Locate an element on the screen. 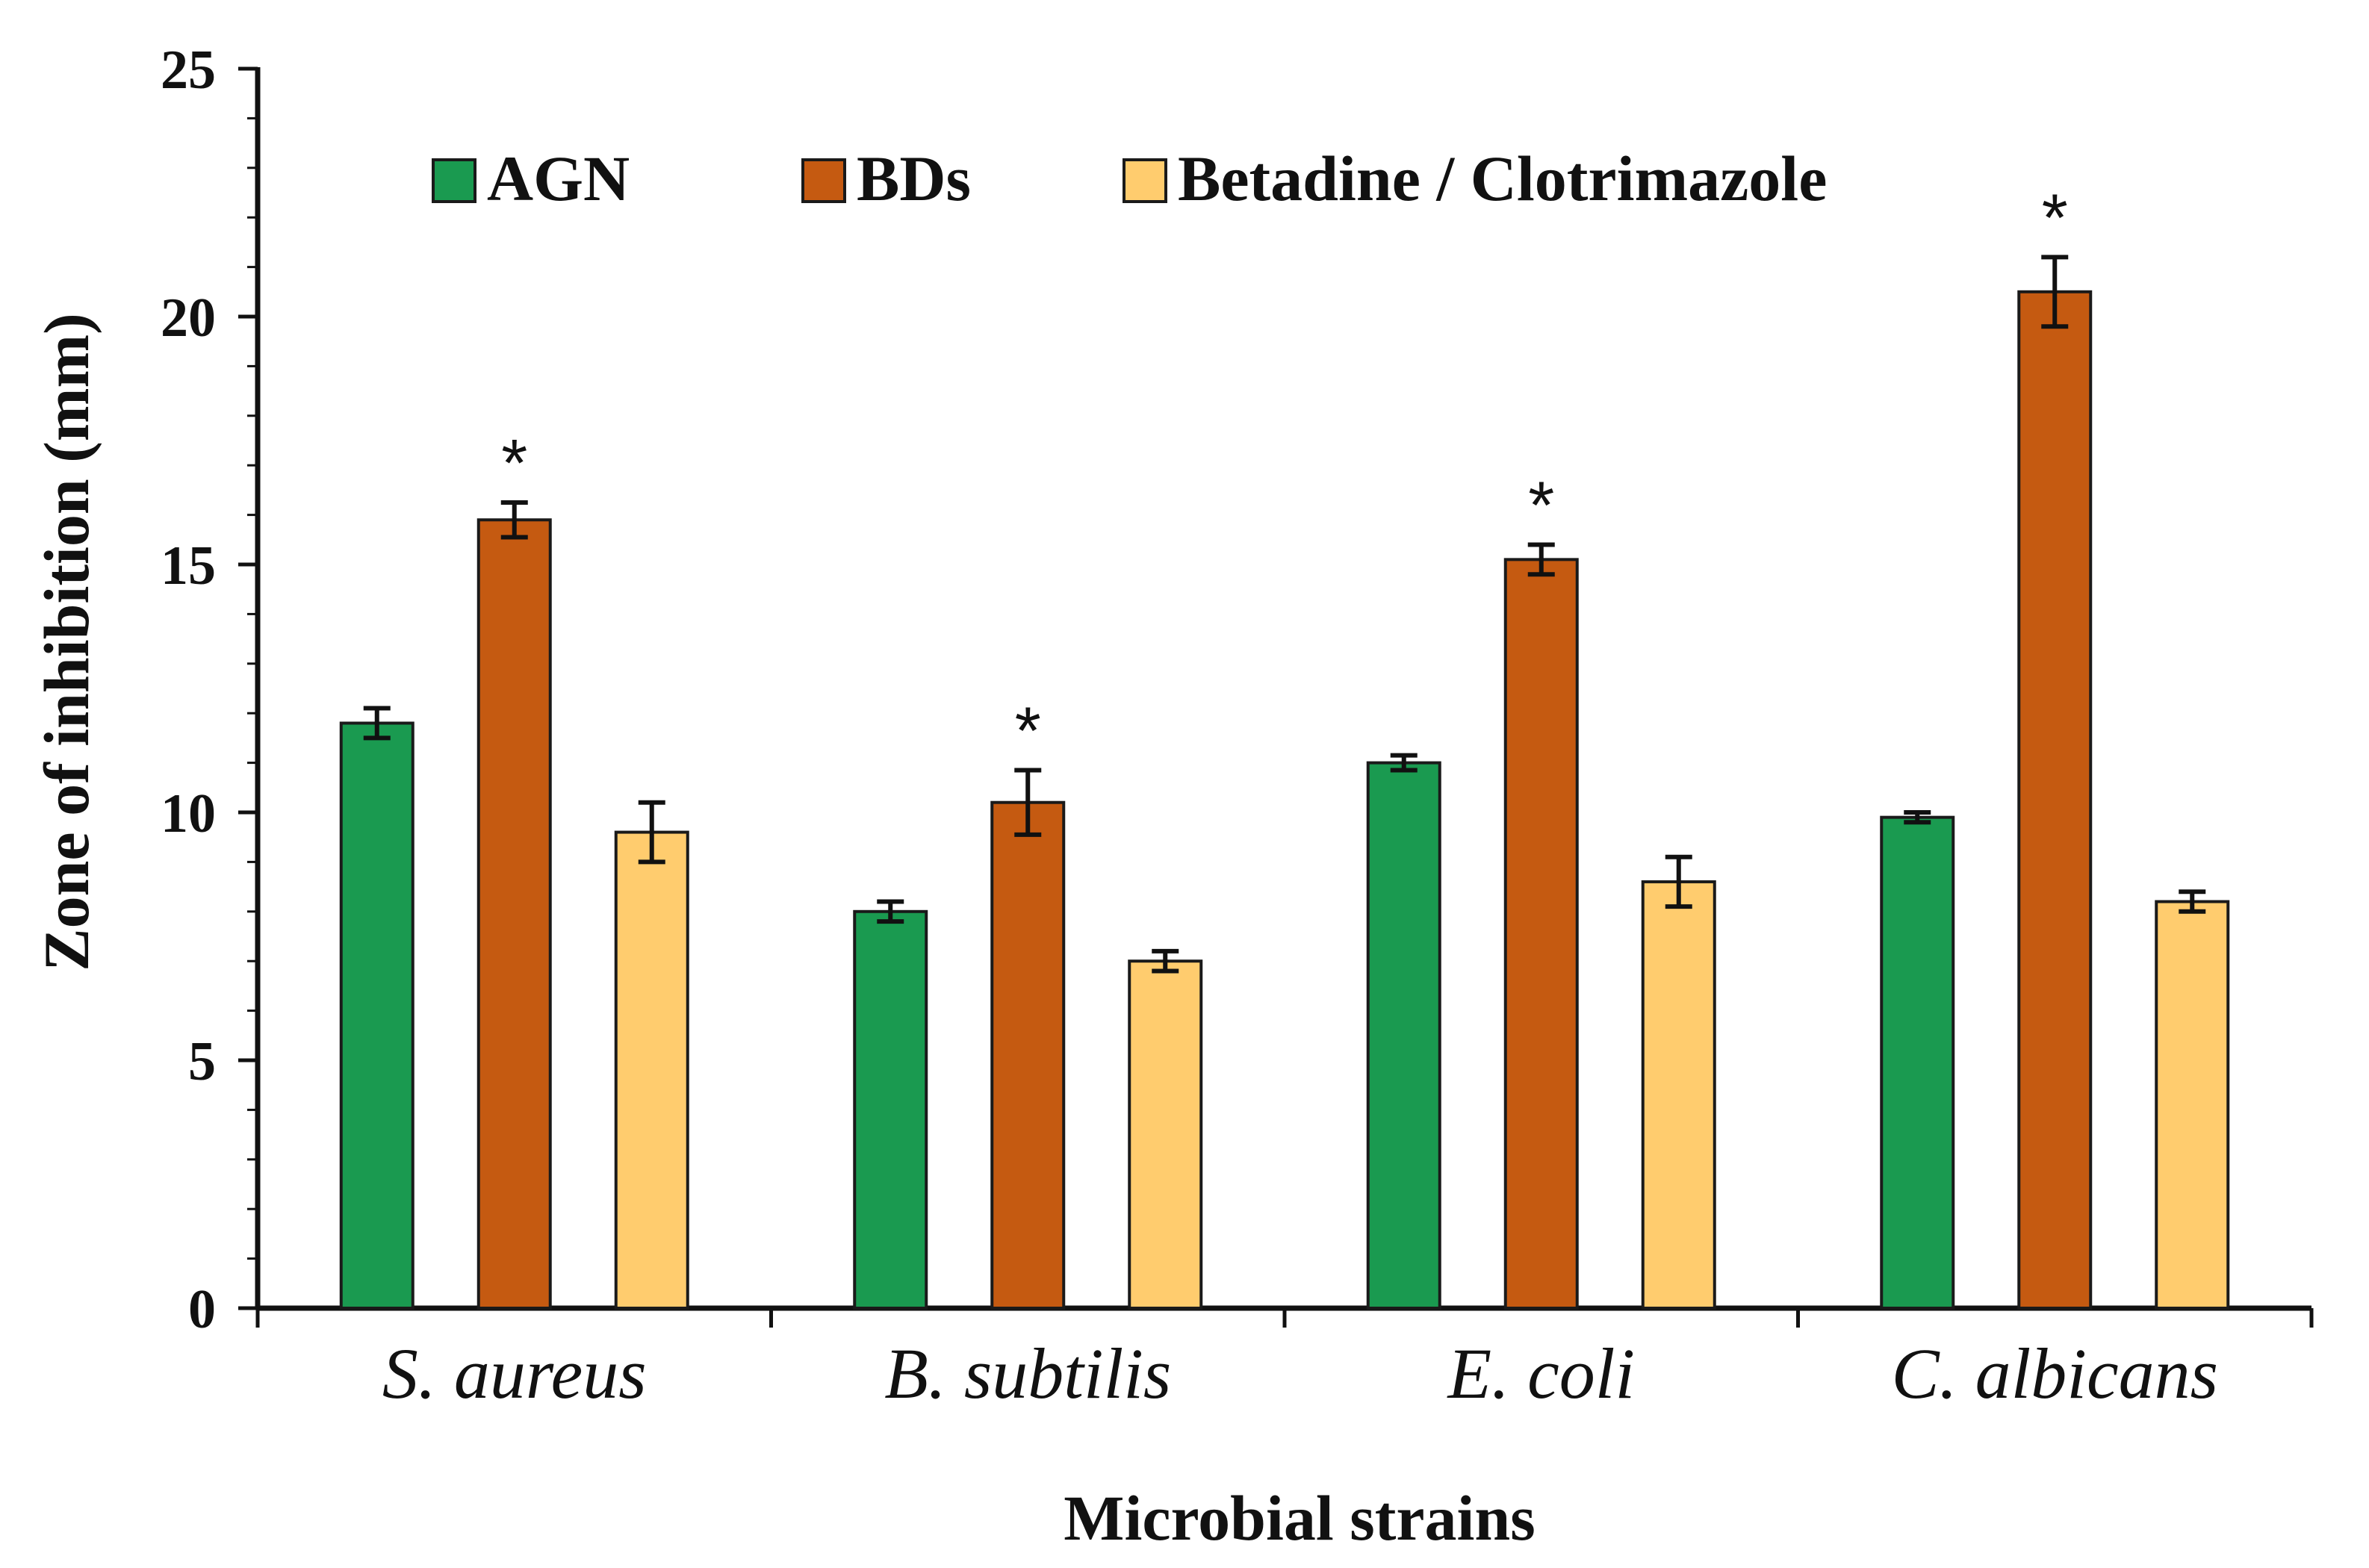 This screenshot has width=2369, height=1568. y-tick-label: 5 is located at coordinates (202, 1061).